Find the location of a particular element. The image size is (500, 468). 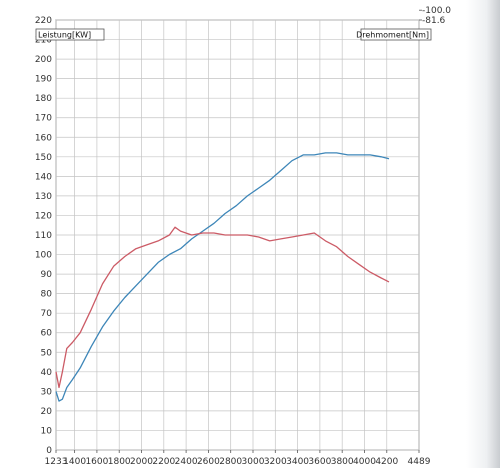

x-tick-label: 4489 is located at coordinates (419, 462).